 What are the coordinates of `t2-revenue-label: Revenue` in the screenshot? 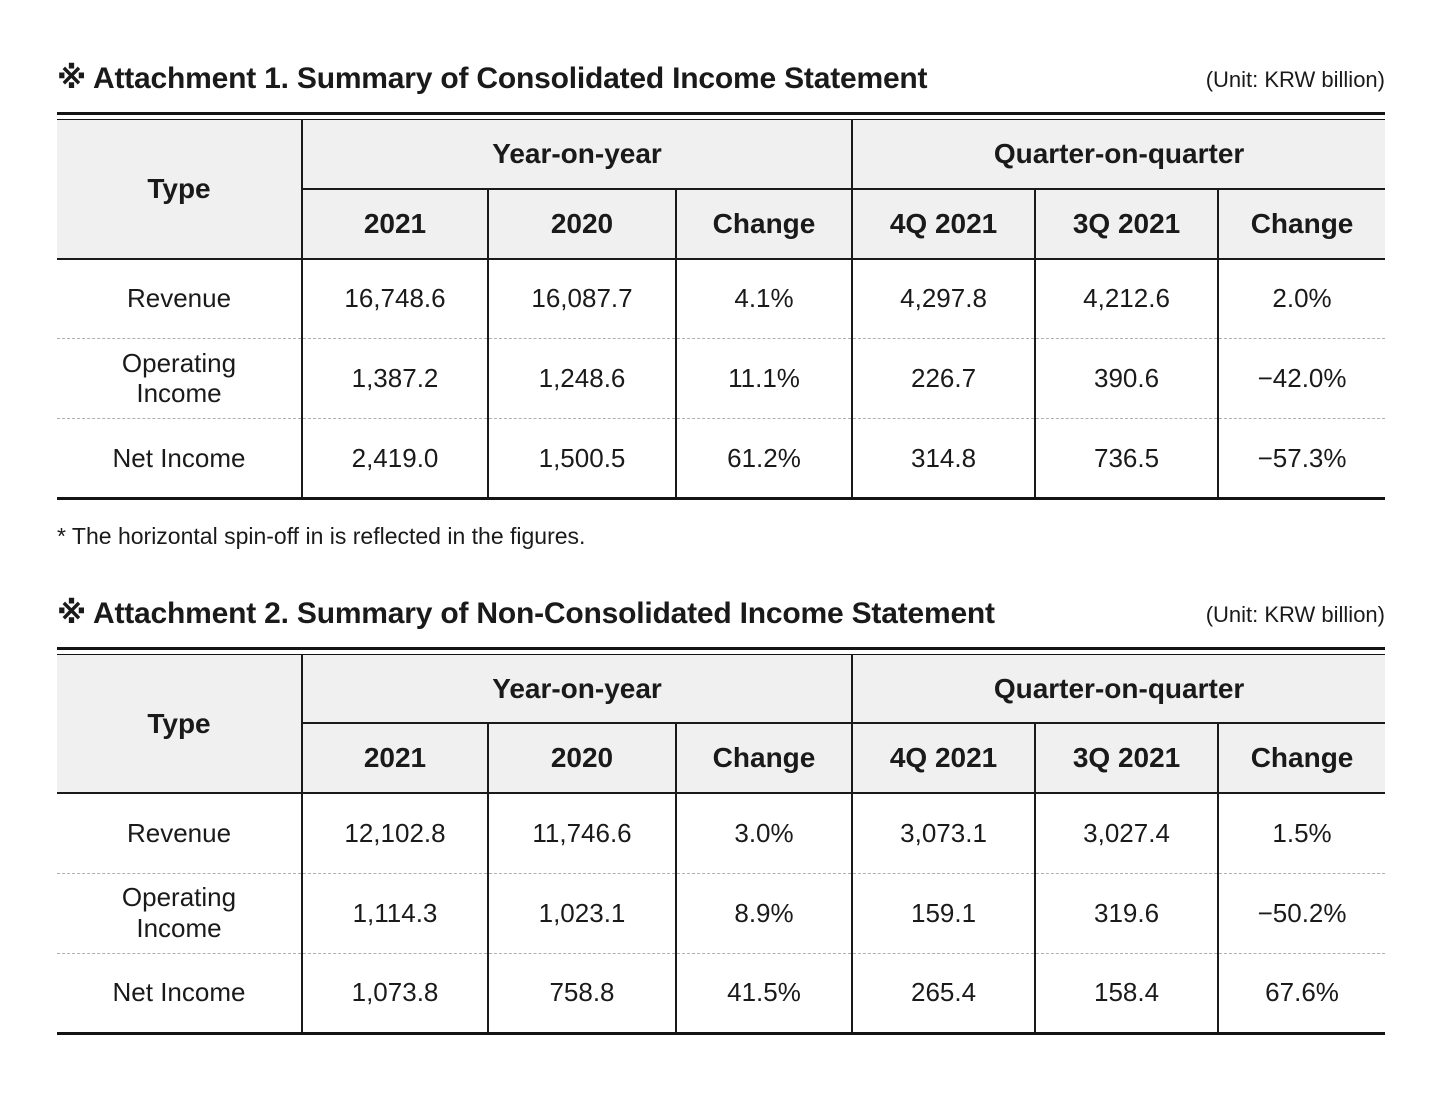 It's located at (179, 833).